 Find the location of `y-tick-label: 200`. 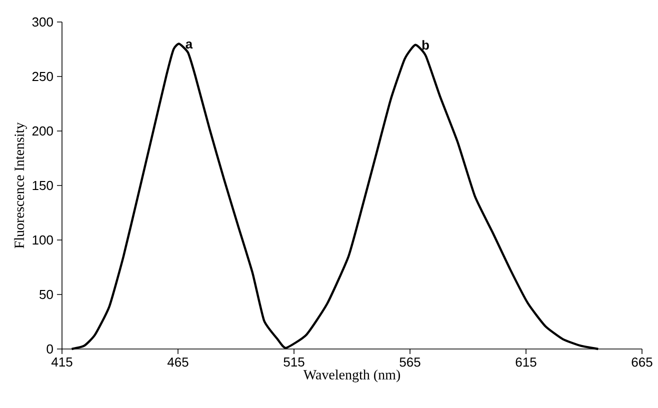

y-tick-label: 200 is located at coordinates (42, 131).